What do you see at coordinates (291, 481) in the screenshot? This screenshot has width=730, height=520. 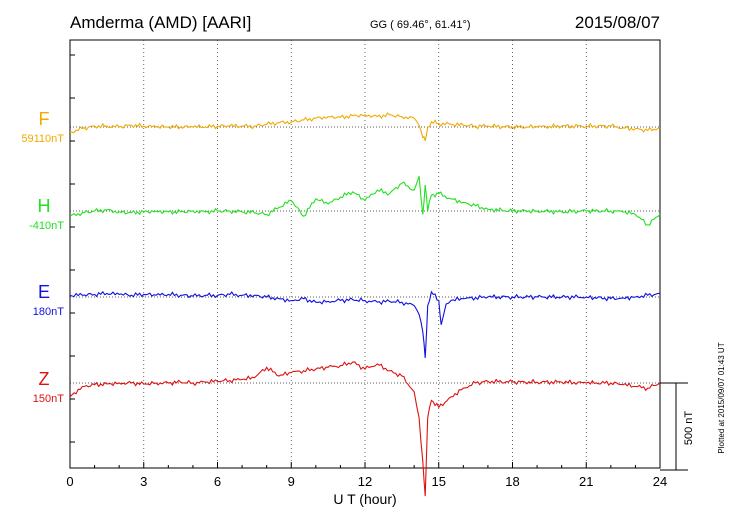 I see `x-tick-label-9: 9` at bounding box center [291, 481].